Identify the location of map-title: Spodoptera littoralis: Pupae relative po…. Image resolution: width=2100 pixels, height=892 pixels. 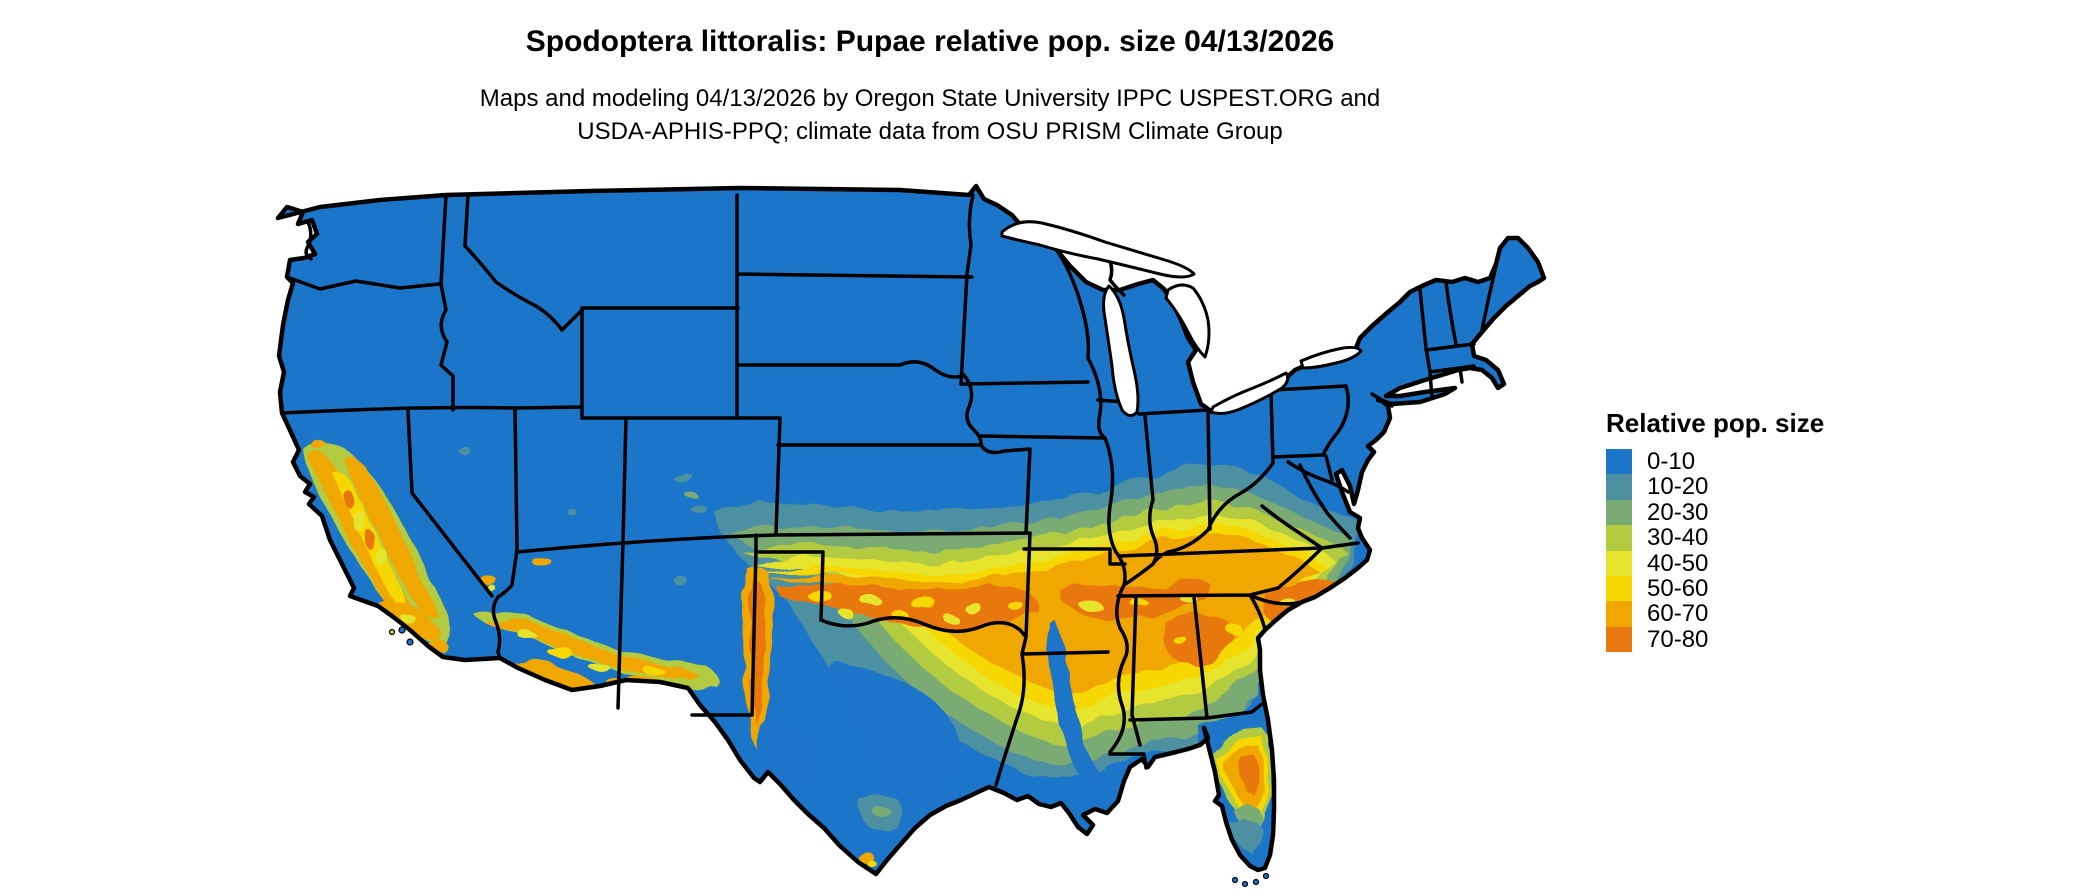
(930, 41).